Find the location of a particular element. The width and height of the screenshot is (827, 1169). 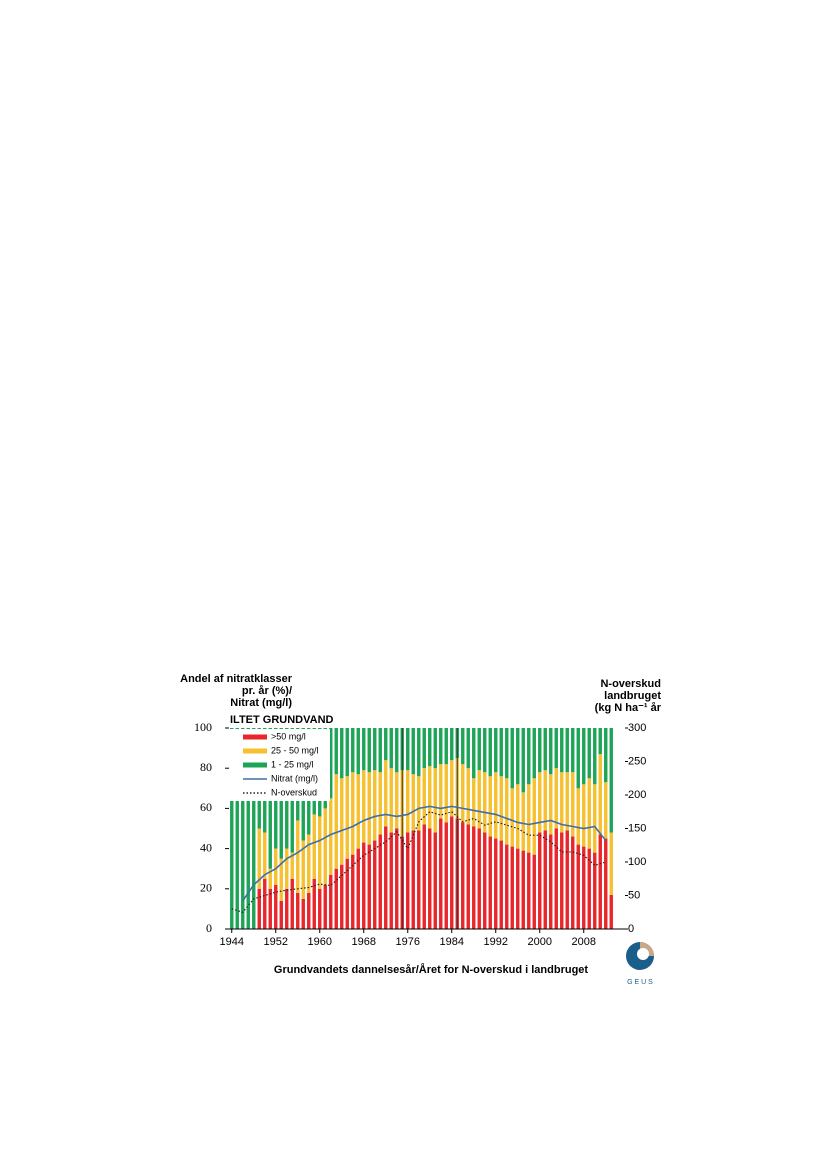

y-tick-label: 100 is located at coordinates (203, 727).